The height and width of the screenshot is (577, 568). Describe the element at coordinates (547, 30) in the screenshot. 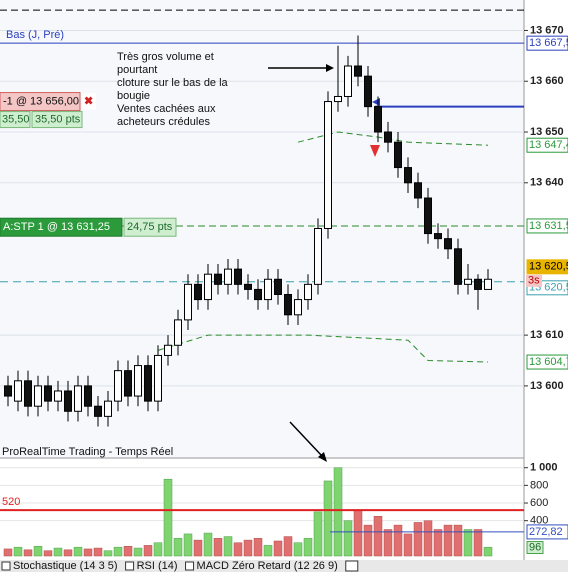

I see `y-tick-label: 13 670` at that location.